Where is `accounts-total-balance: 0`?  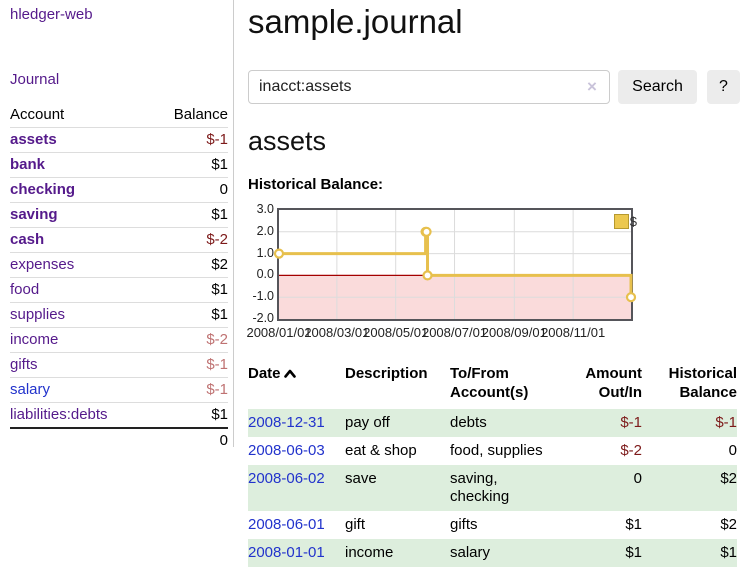
accounts-total-balance: 0 is located at coordinates (189, 440).